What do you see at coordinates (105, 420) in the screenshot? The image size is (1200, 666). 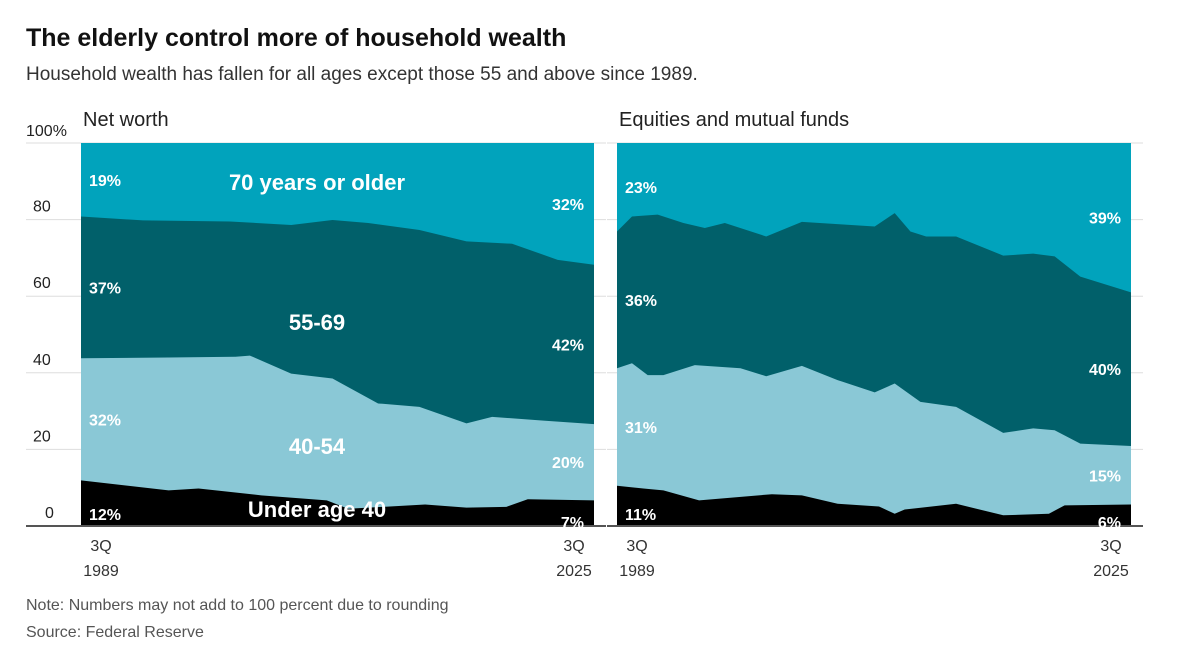 I see `start-label: 32%` at bounding box center [105, 420].